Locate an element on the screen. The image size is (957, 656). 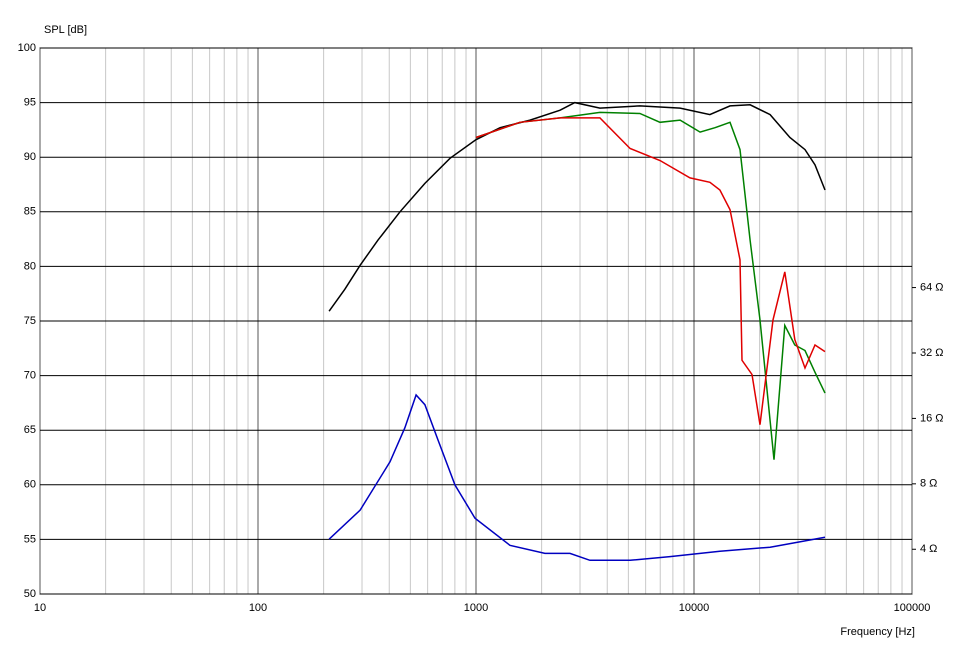
x-tick-label: 1000 is located at coordinates (476, 608).